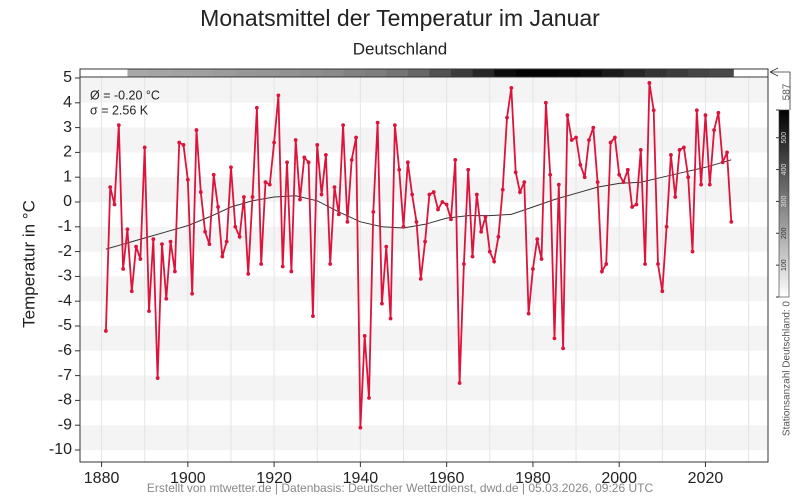 The image size is (800, 500). Describe the element at coordinates (784, 265) in the screenshot. I see `colorbar-label: 100` at that location.